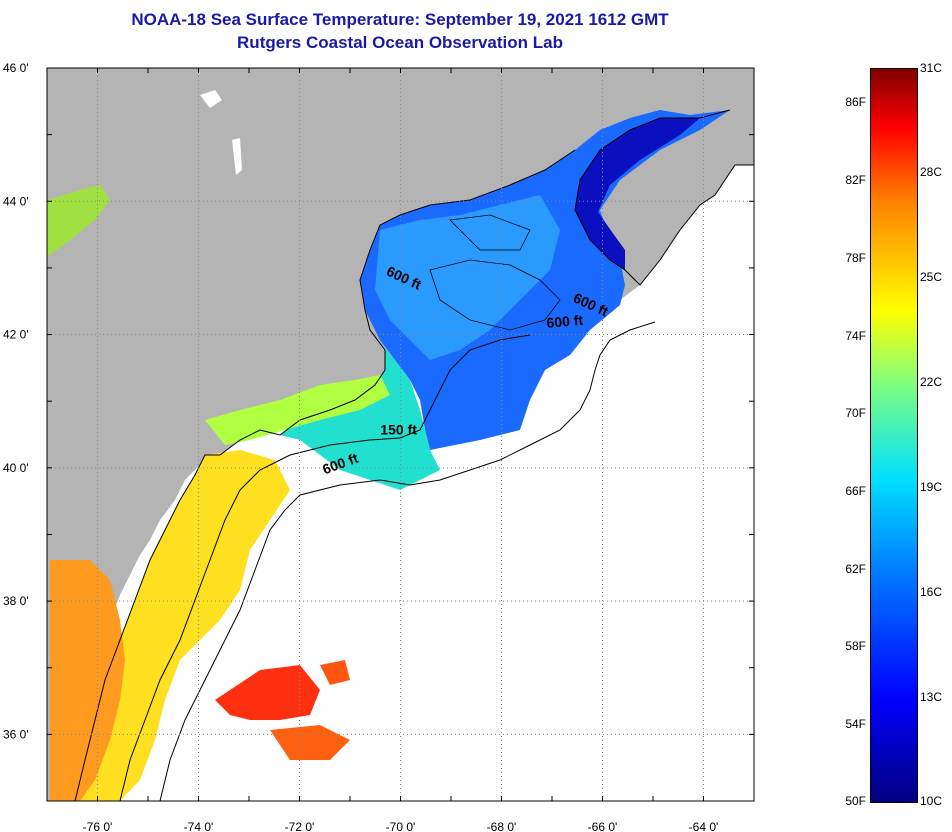 Image resolution: width=952 pixels, height=832 pixels. Describe the element at coordinates (855, 336) in the screenshot. I see `colorbar-fahrenheit-label: 74F` at that location.